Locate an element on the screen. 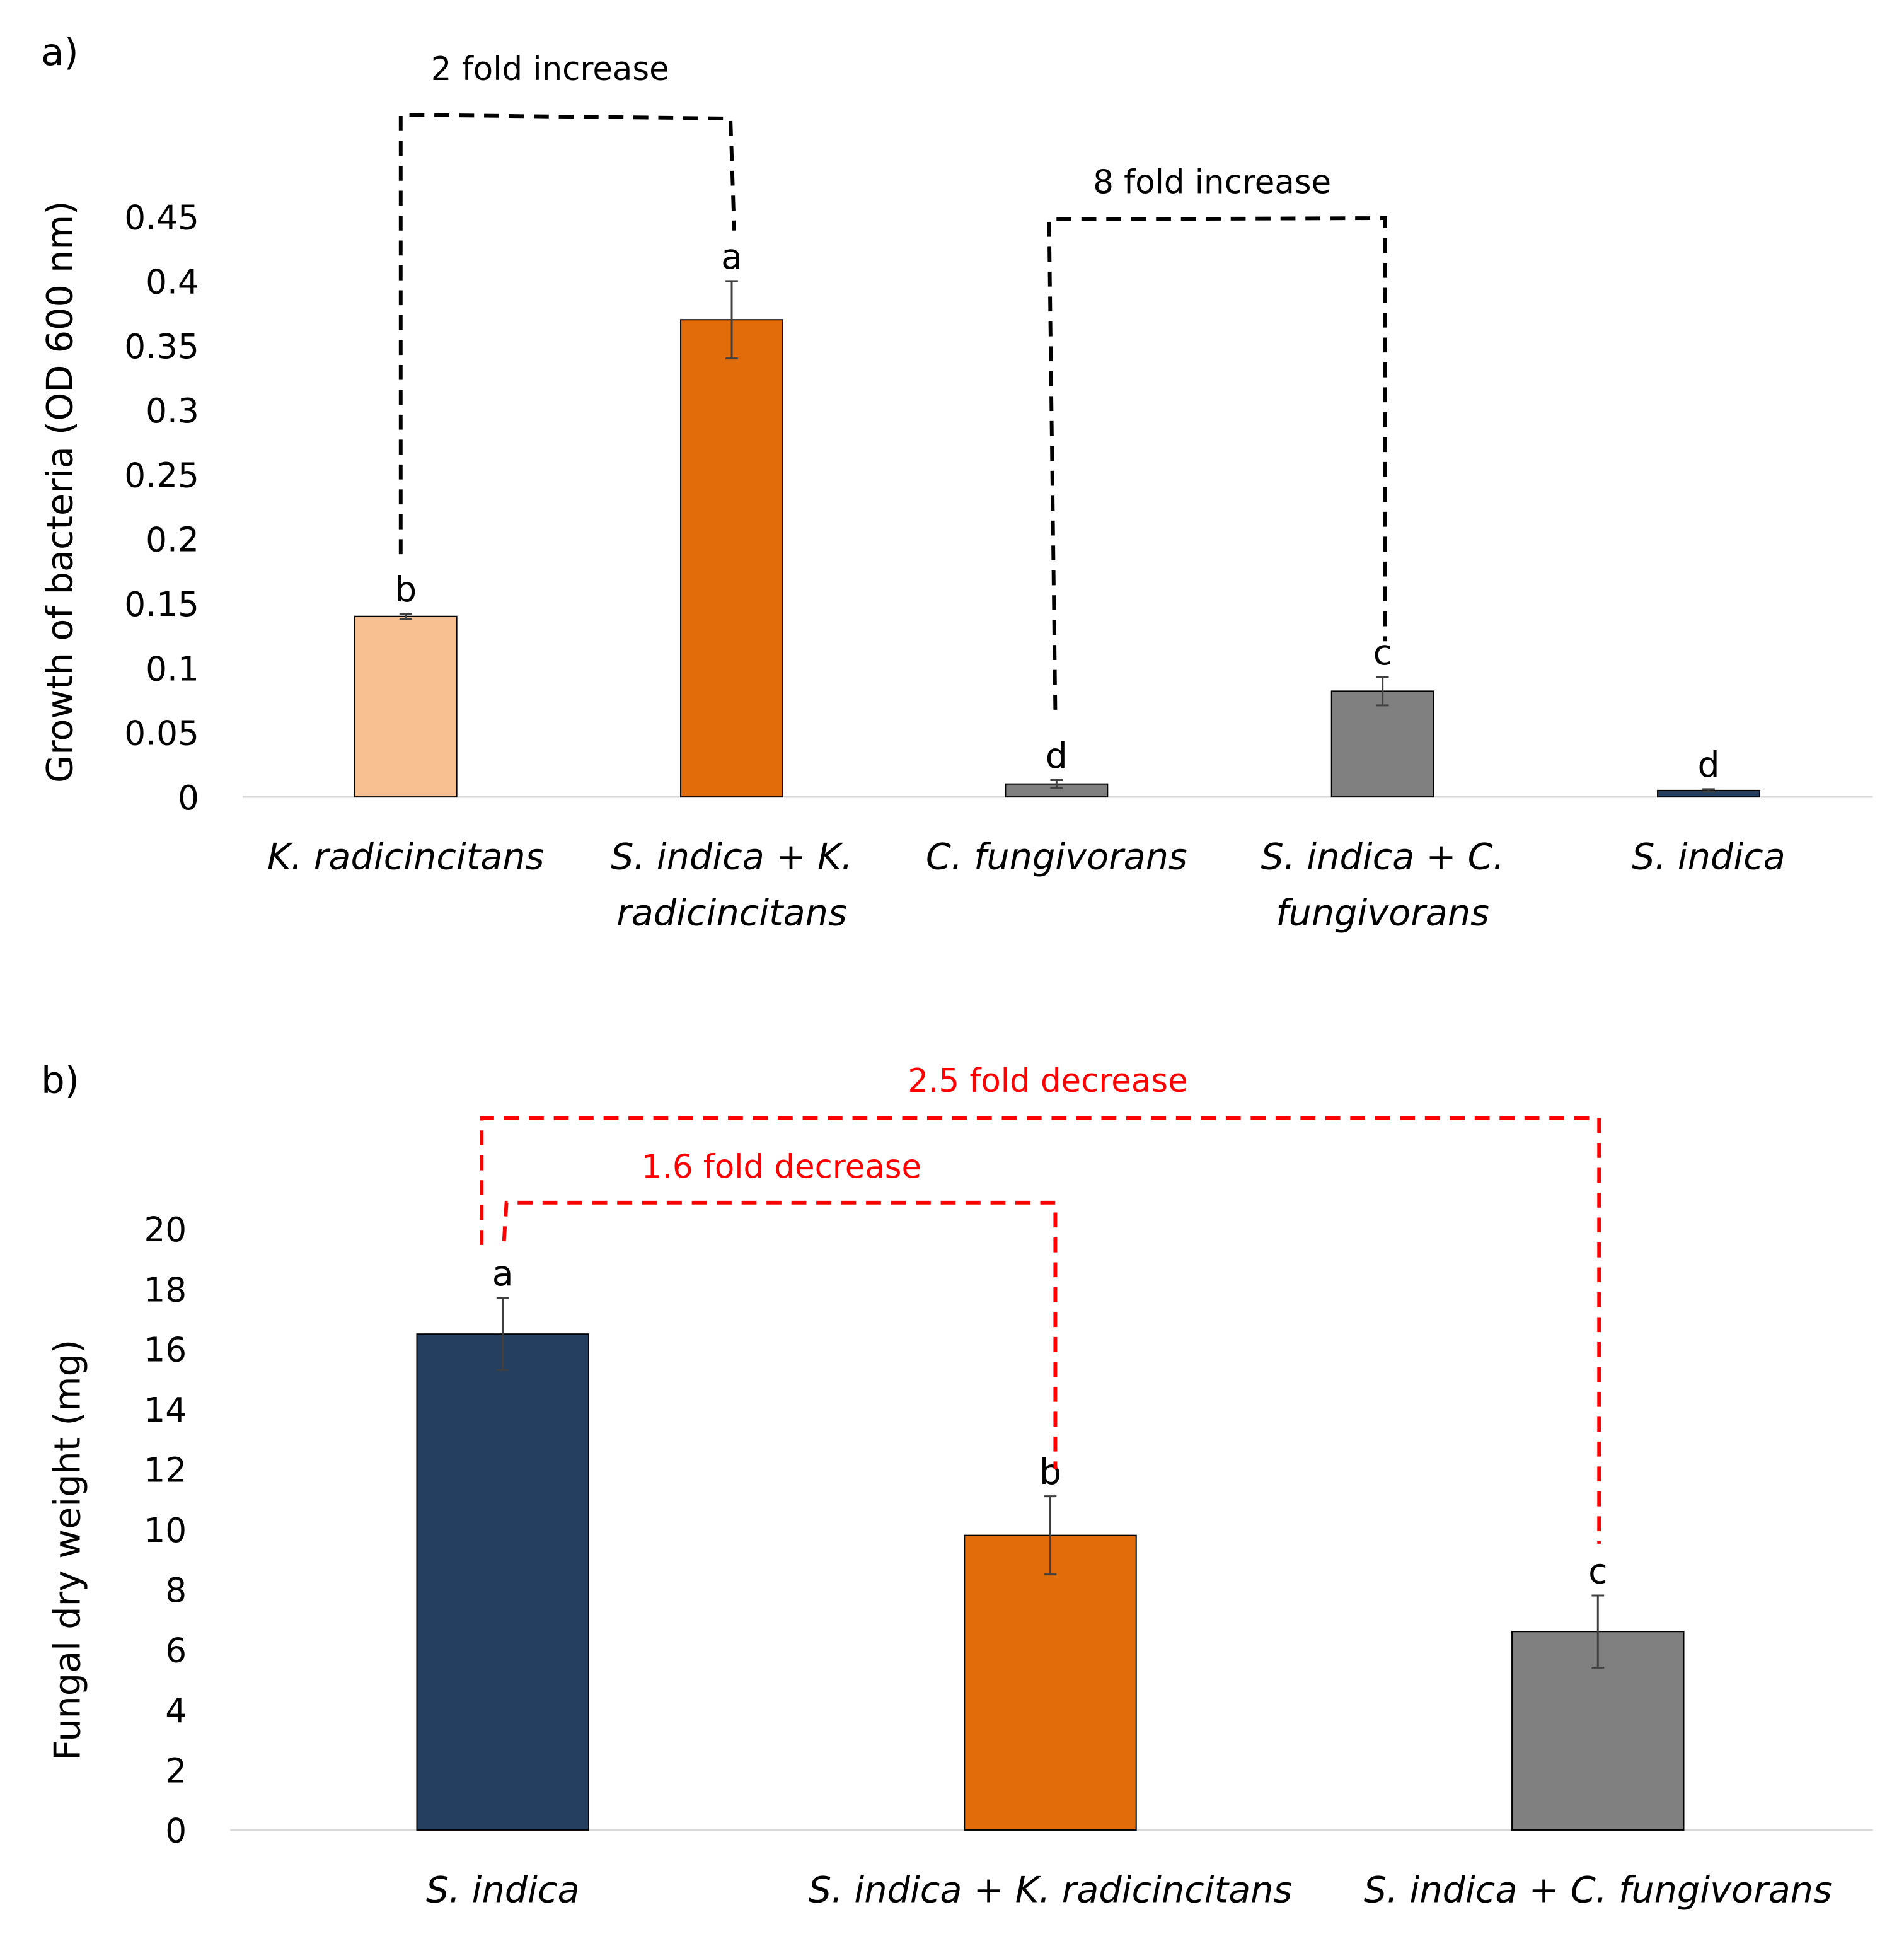 The width and height of the screenshot is (1904, 1946). y-tick-label: 0.45 is located at coordinates (161, 217).